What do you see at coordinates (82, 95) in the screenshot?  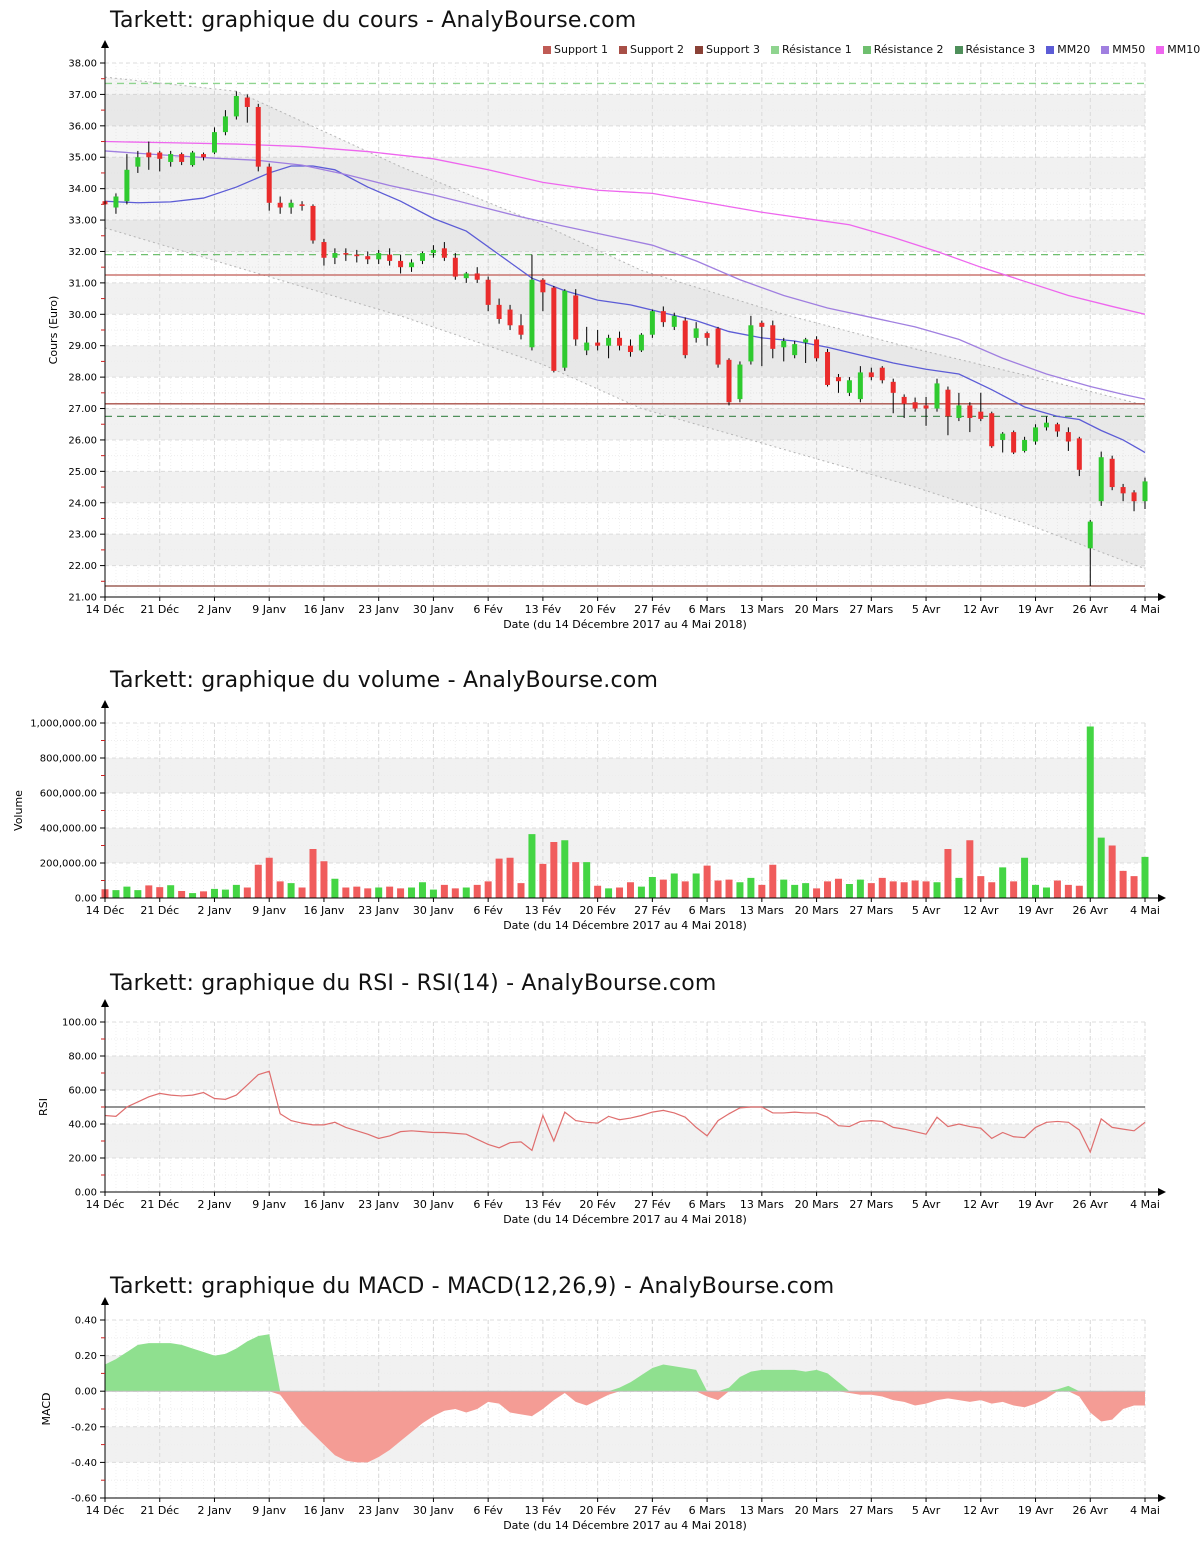 I see `svg-text: 37.00` at bounding box center [82, 95].